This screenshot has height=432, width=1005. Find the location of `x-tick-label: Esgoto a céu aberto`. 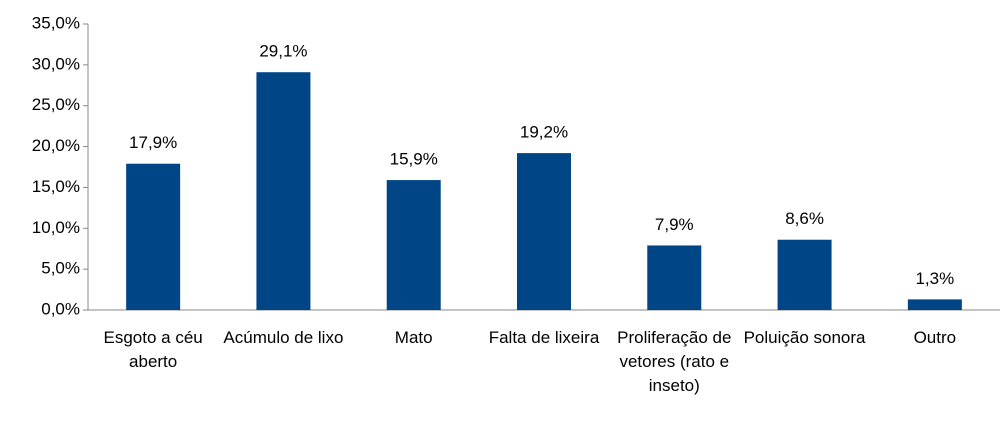

x-tick-label: Esgoto a céu aberto is located at coordinates (153, 349).